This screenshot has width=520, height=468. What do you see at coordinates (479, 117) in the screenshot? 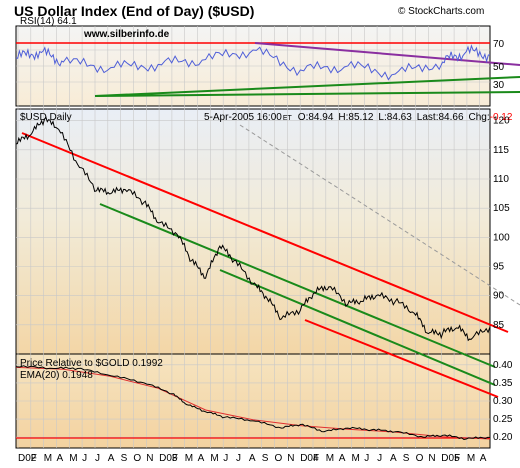
I see `info-chg-label: Chg:` at bounding box center [479, 117].